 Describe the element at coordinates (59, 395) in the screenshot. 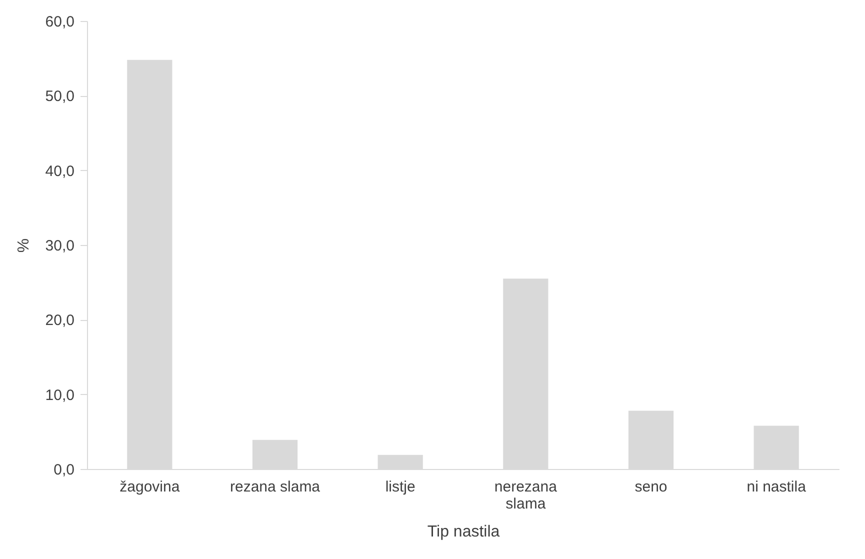

I see `y-tick-label: 10,0` at that location.